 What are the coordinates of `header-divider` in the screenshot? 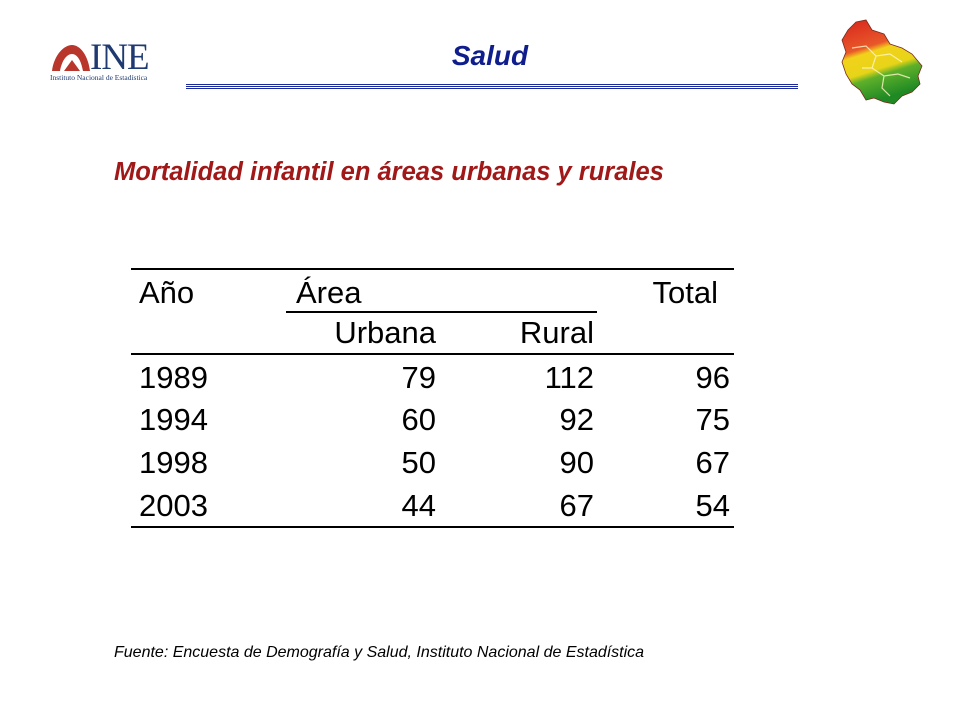 It's located at (492, 87).